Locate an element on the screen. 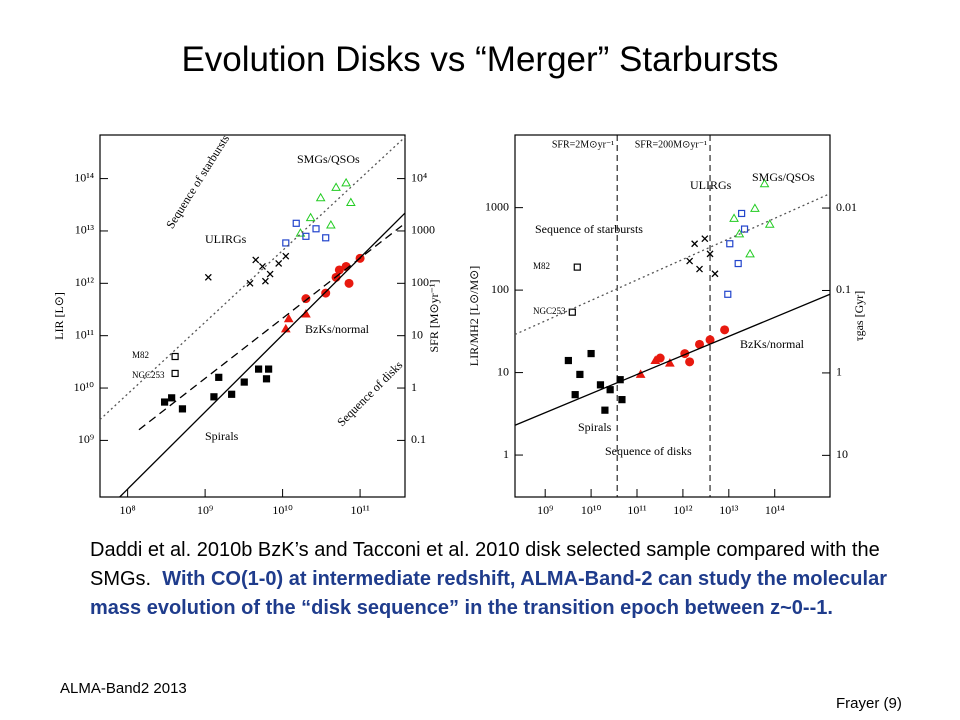  annotation: NGC253 is located at coordinates (148, 375).